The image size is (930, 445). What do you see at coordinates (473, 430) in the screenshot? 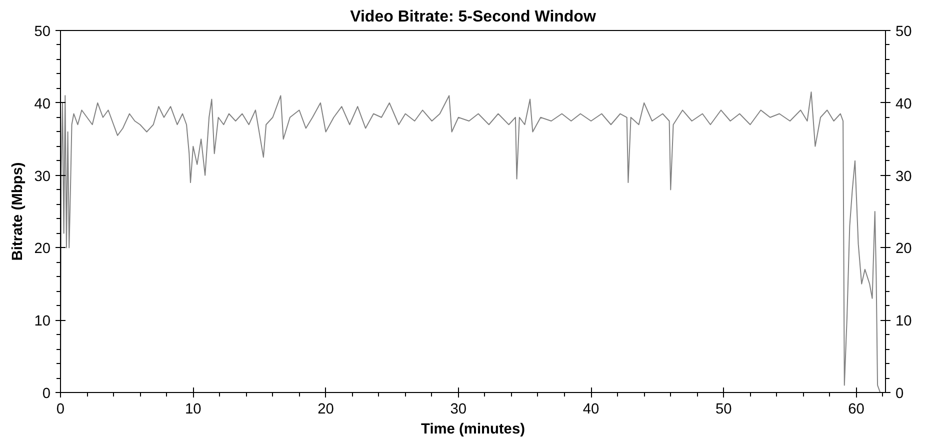
I see `x-axis-title: Time (minutes)` at bounding box center [473, 430].